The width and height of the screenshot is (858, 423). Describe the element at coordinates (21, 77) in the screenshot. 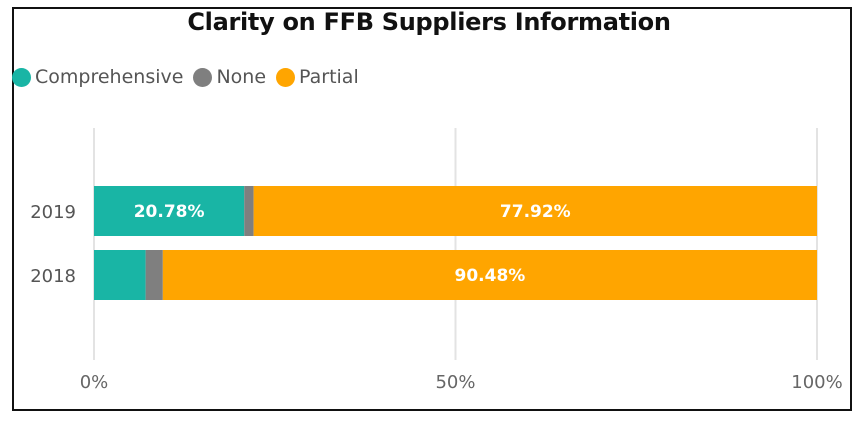

I see `legend-swatch-comprehensive` at that location.